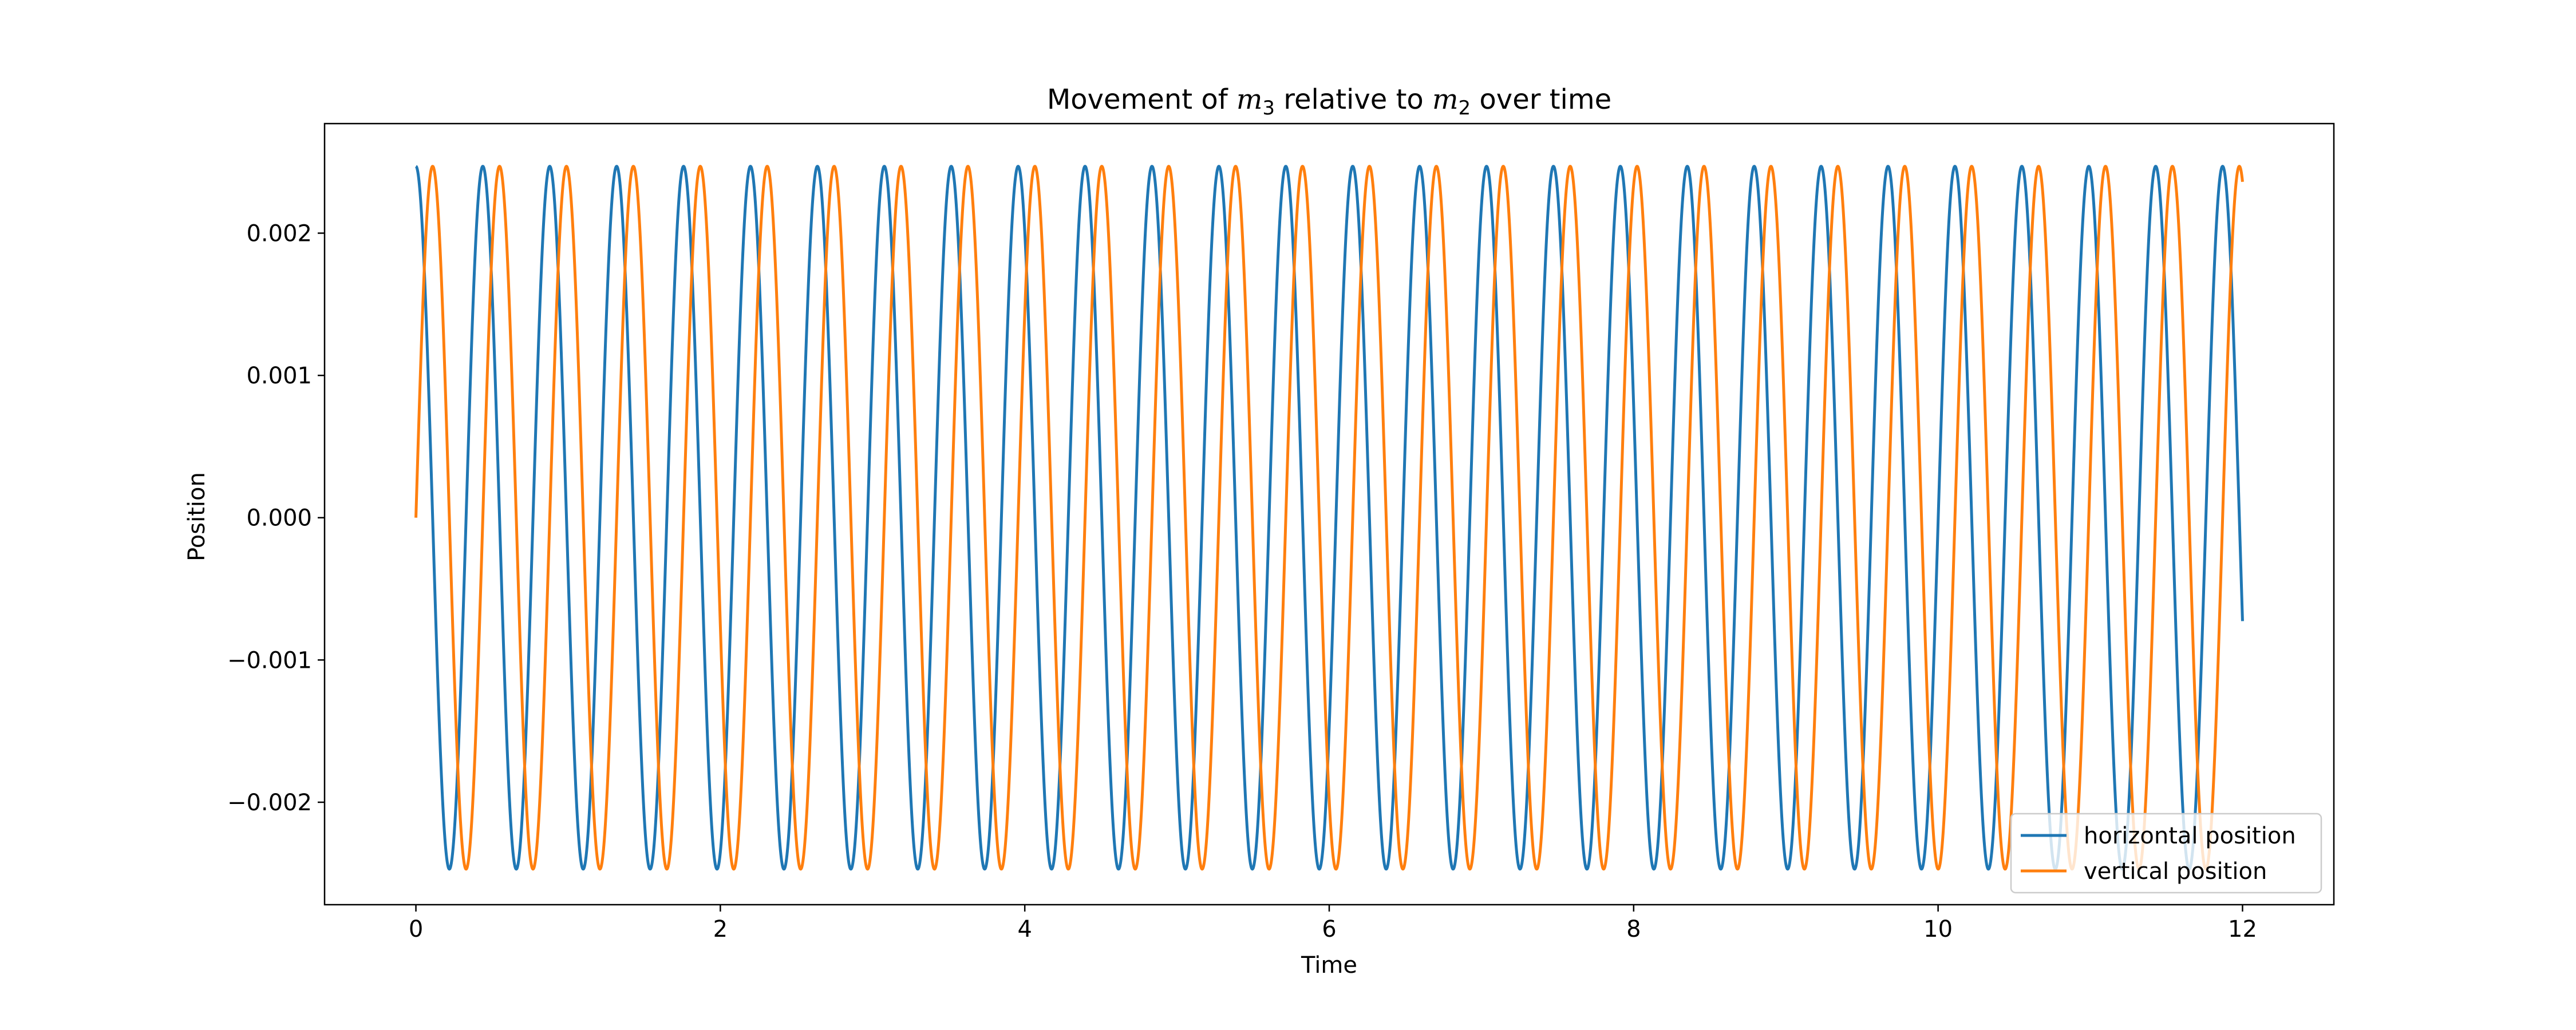  What do you see at coordinates (1329, 102) in the screenshot?
I see `chart-title: Movement of m3 relative to m2 over time` at bounding box center [1329, 102].